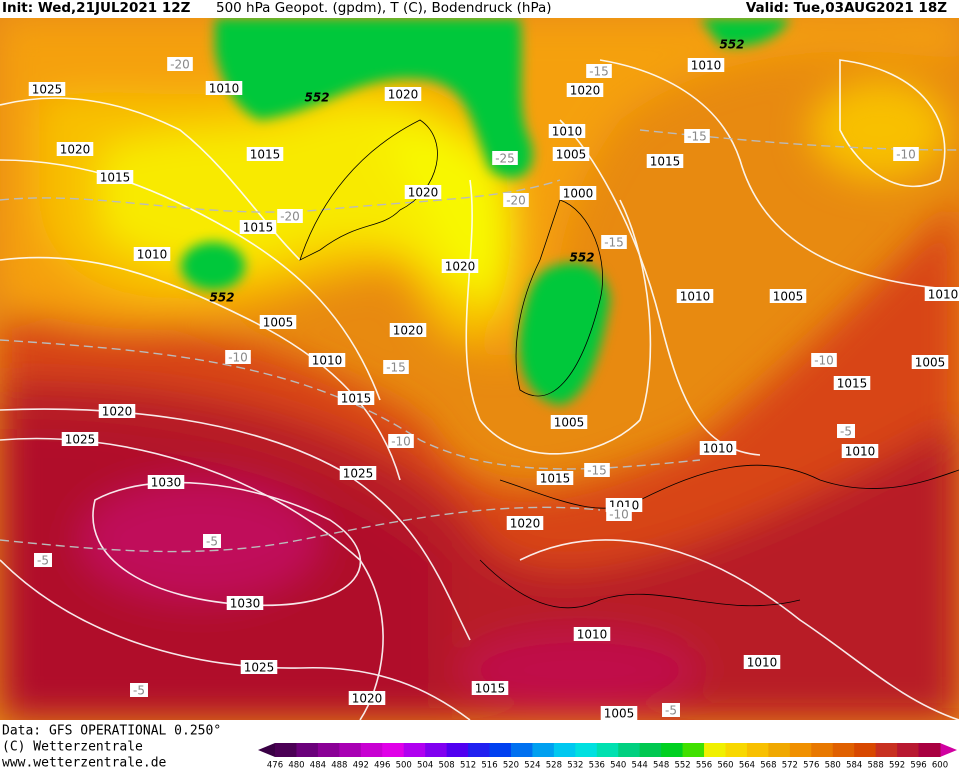  I want to click on pressure-label-group: 1000, so click(578, 193).